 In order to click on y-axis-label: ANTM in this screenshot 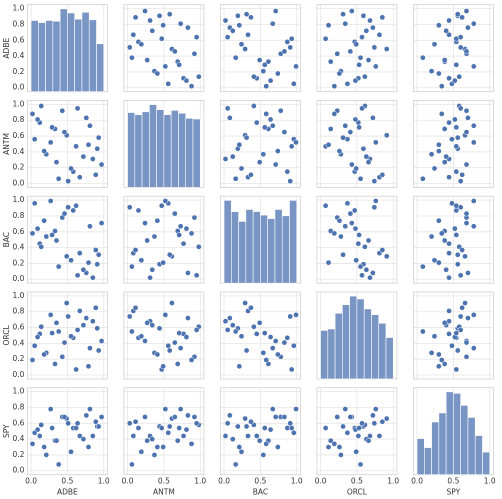, I will do `click(6, 144)`.